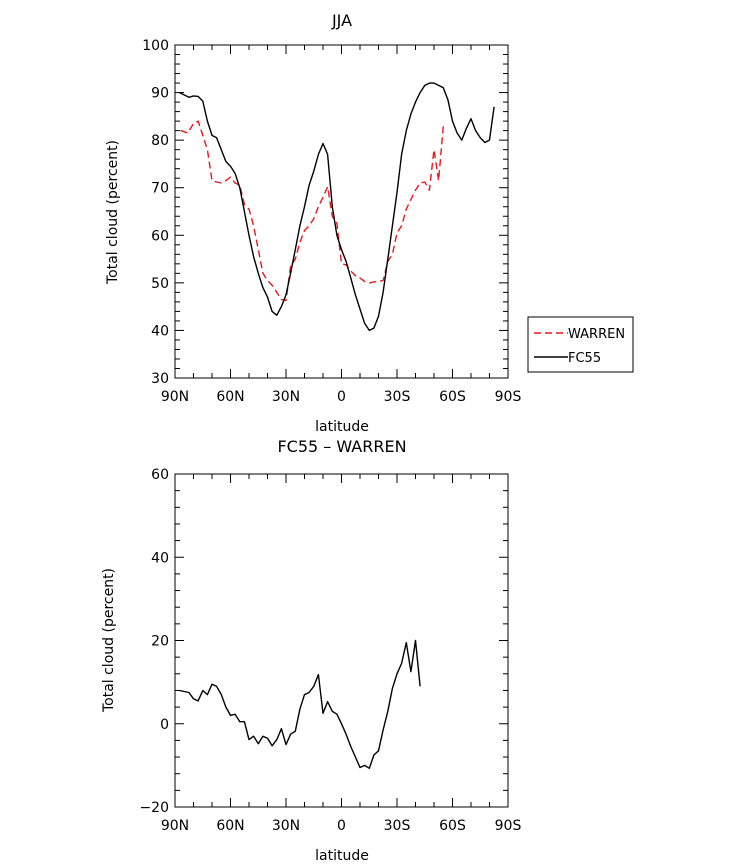 The image size is (733, 866). I want to click on y-tick-label-bottom: 40, so click(160, 558).